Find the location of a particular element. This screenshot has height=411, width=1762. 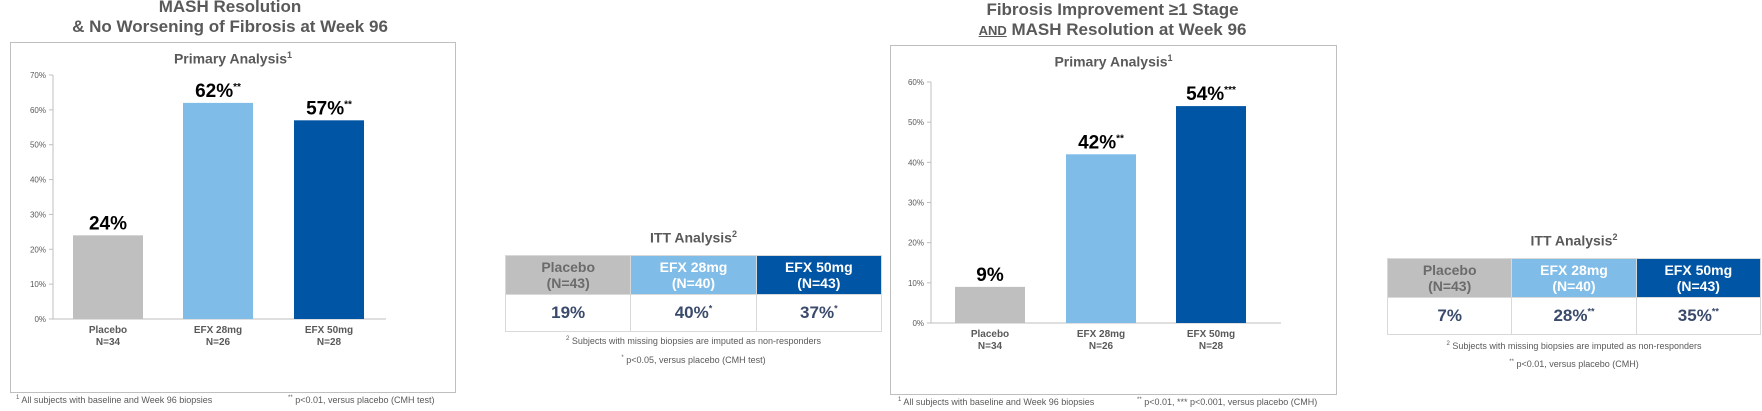

right-chart-category-label: Placebo is located at coordinates (990, 334).